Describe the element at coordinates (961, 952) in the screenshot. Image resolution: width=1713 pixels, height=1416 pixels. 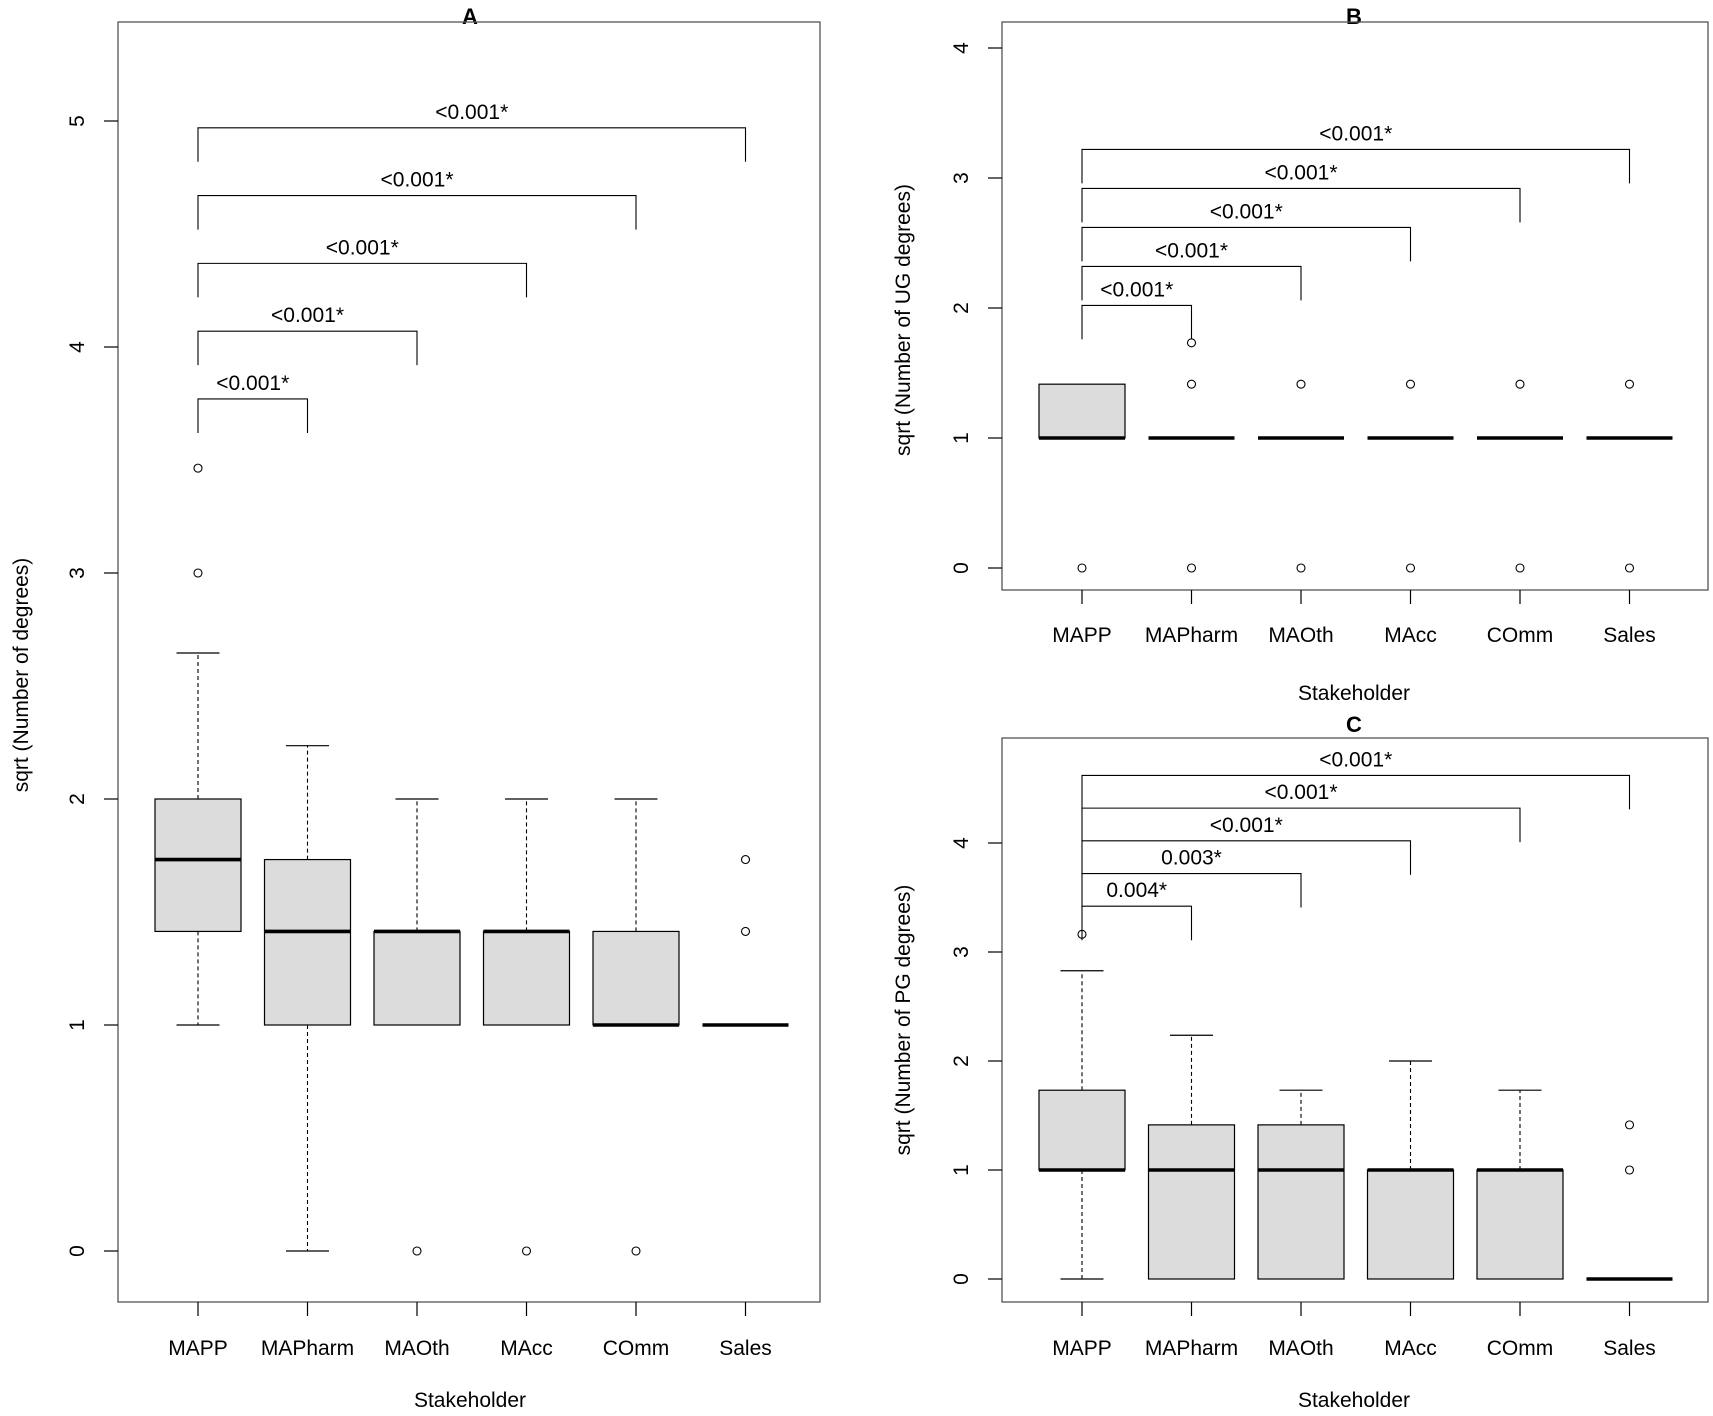
I see `panel-c-y-tick-label: 3` at that location.